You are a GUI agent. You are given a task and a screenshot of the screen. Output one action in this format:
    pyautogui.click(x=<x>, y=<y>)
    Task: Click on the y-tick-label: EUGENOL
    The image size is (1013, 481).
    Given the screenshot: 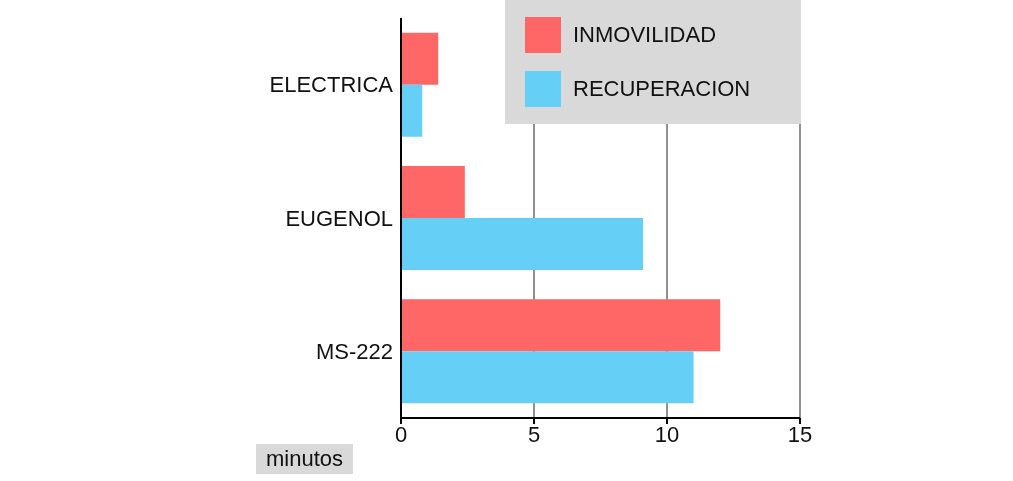 What is the action you would take?
    pyautogui.click(x=339, y=218)
    